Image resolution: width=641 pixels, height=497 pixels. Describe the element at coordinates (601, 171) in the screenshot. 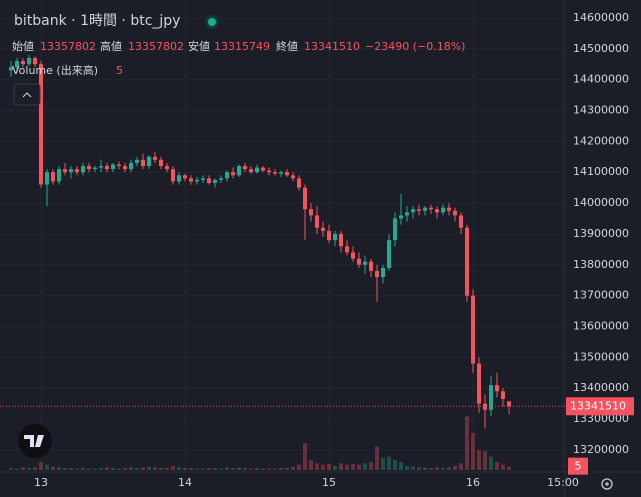

I see `y-tick-label: 14100000` at that location.